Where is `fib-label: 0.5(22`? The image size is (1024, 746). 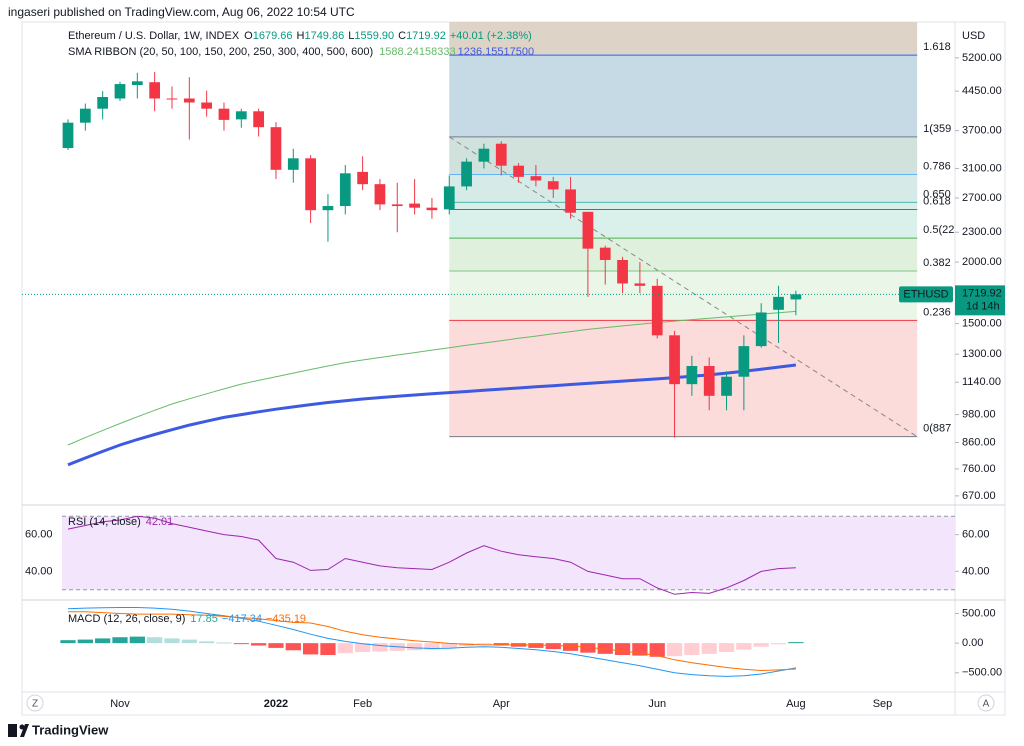 fib-label: 0.5(22 is located at coordinates (938, 230).